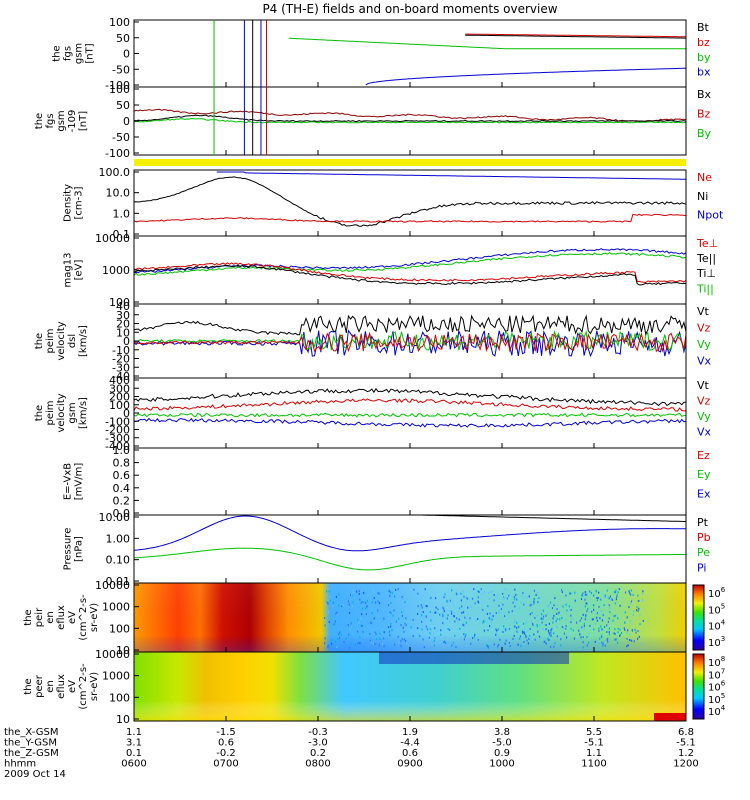 This screenshot has height=800, width=750. Describe the element at coordinates (126, 54) in the screenshot. I see `y-tick-label: 0` at that location.